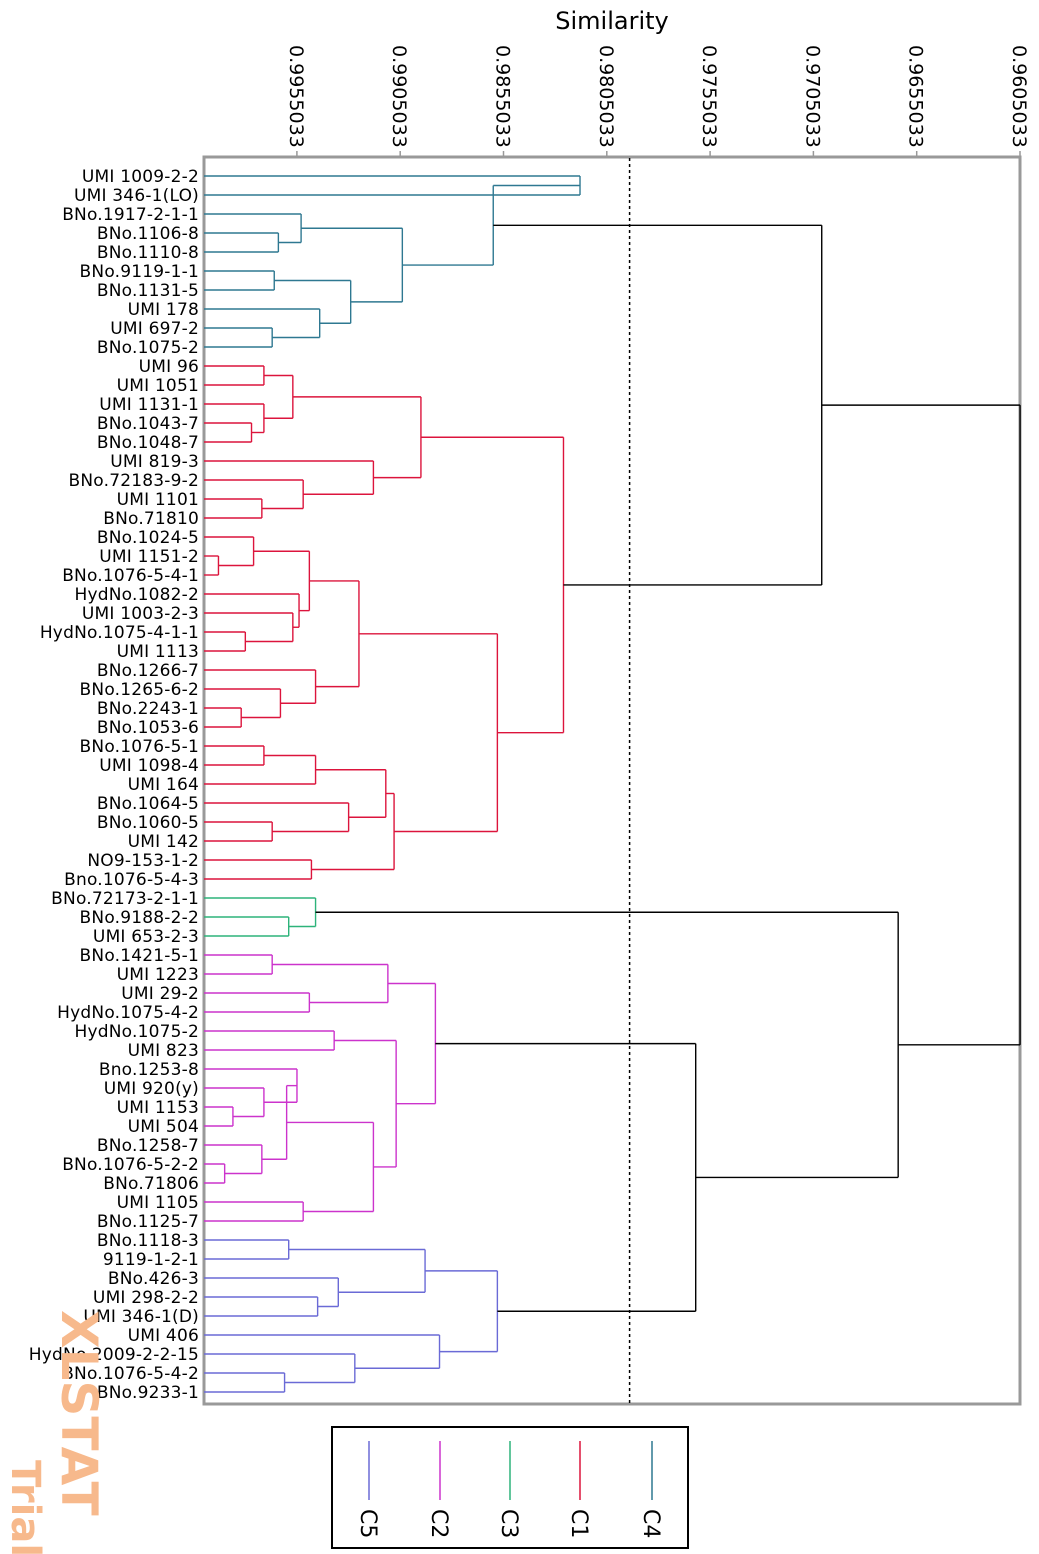 The image size is (1039, 1554). I want to click on merge-U, so click(658, 405).